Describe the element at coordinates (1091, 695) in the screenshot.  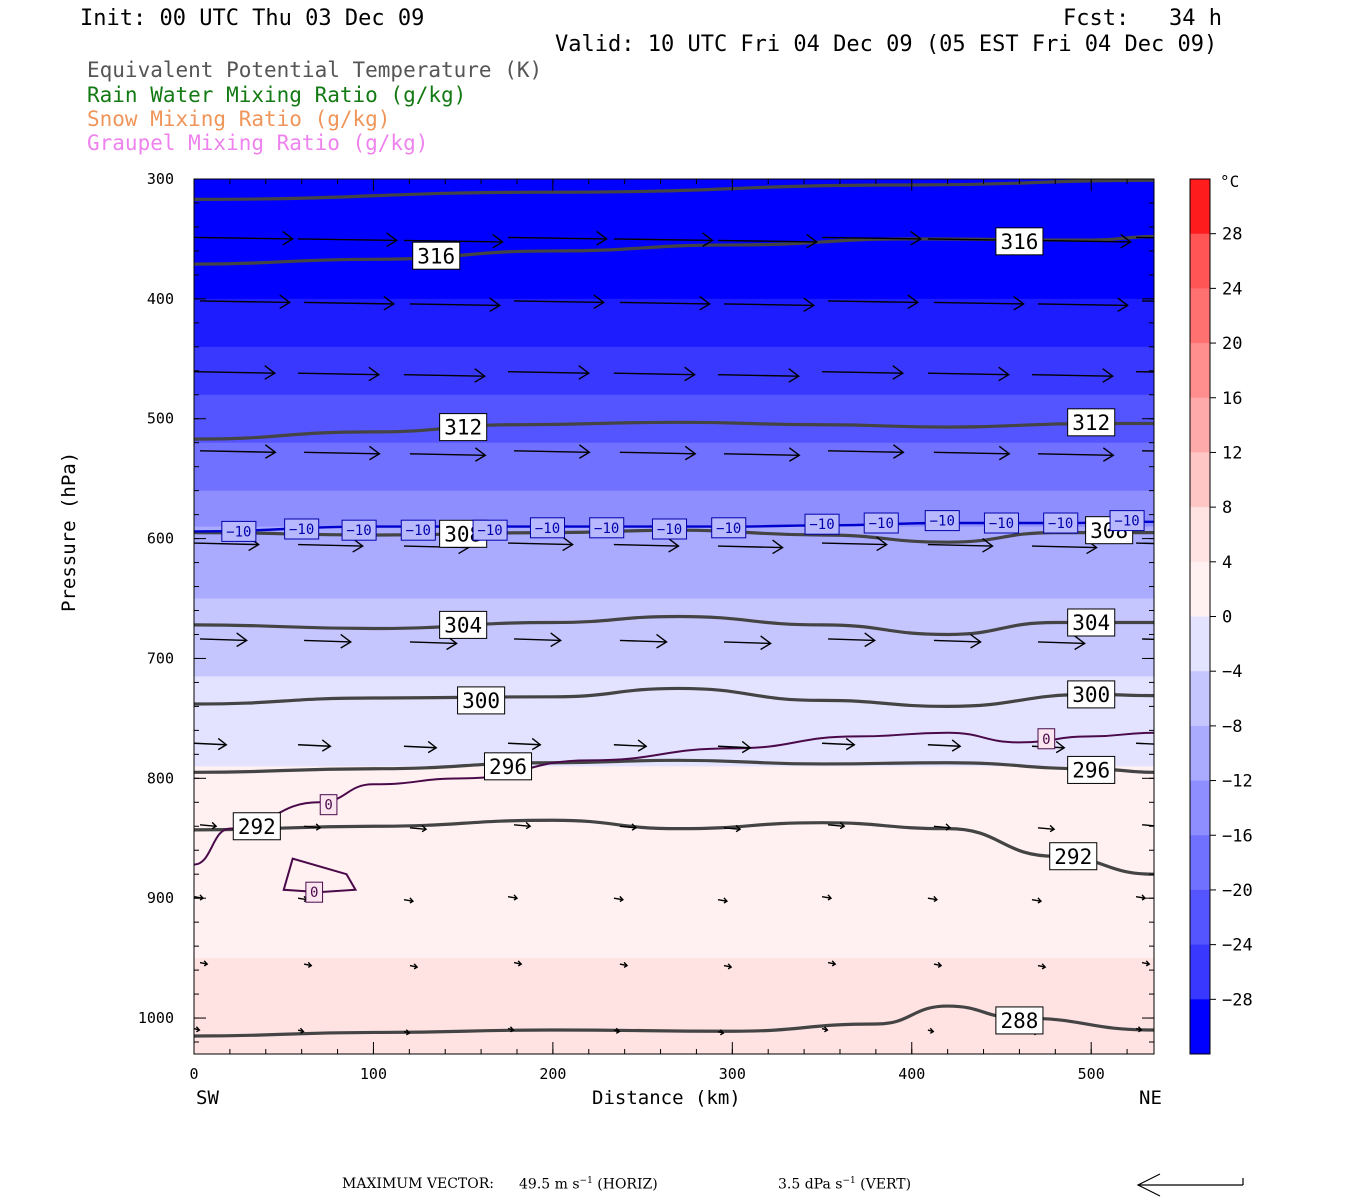
I see `theta-e-label-300-text: 300` at that location.